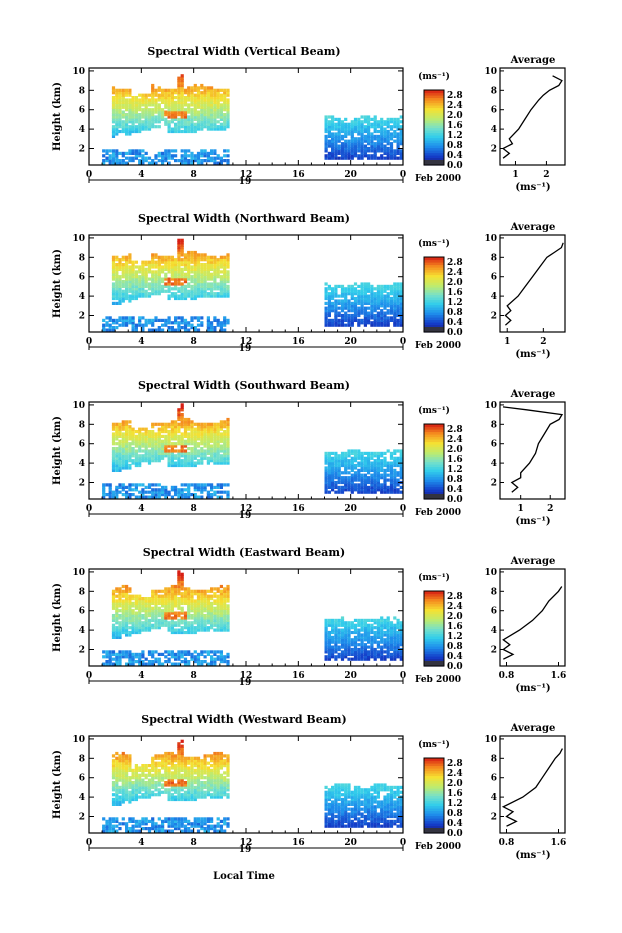 This screenshot has height=933, width=622. Describe the element at coordinates (57, 617) in the screenshot. I see `y-axis-label: Height (km)` at that location.